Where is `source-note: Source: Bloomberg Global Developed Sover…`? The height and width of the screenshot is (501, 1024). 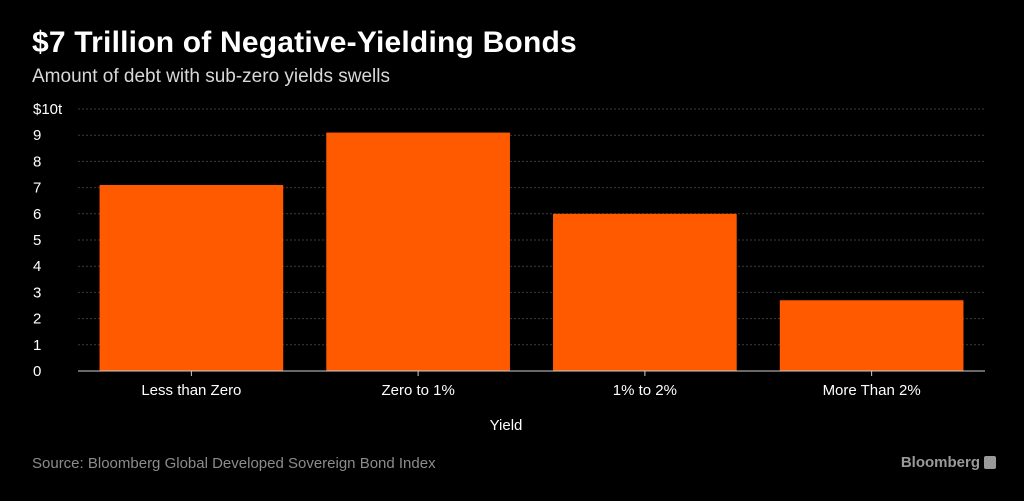 source-note: Source: Bloomberg Global Developed Sover… is located at coordinates (234, 463).